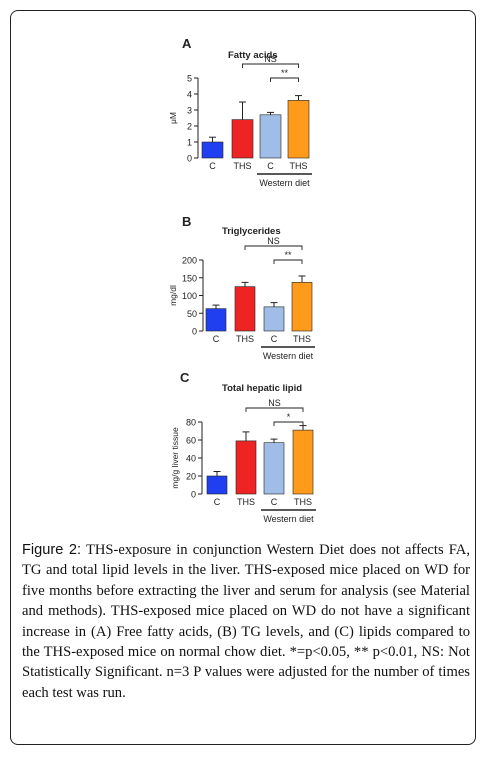 This screenshot has height=758, width=489. Describe the element at coordinates (189, 127) in the screenshot. I see `panel-a-y-tick-label: 2` at that location.